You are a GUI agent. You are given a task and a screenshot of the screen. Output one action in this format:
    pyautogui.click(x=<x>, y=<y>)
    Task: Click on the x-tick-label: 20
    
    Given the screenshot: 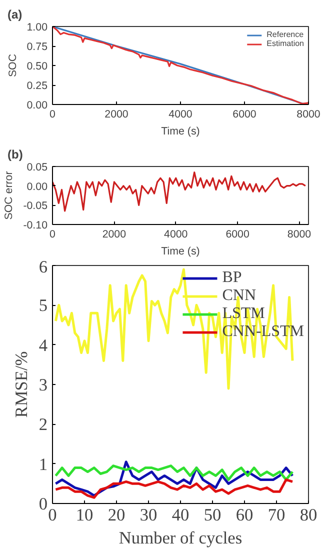 What is the action you would take?
    pyautogui.click(x=117, y=515)
    